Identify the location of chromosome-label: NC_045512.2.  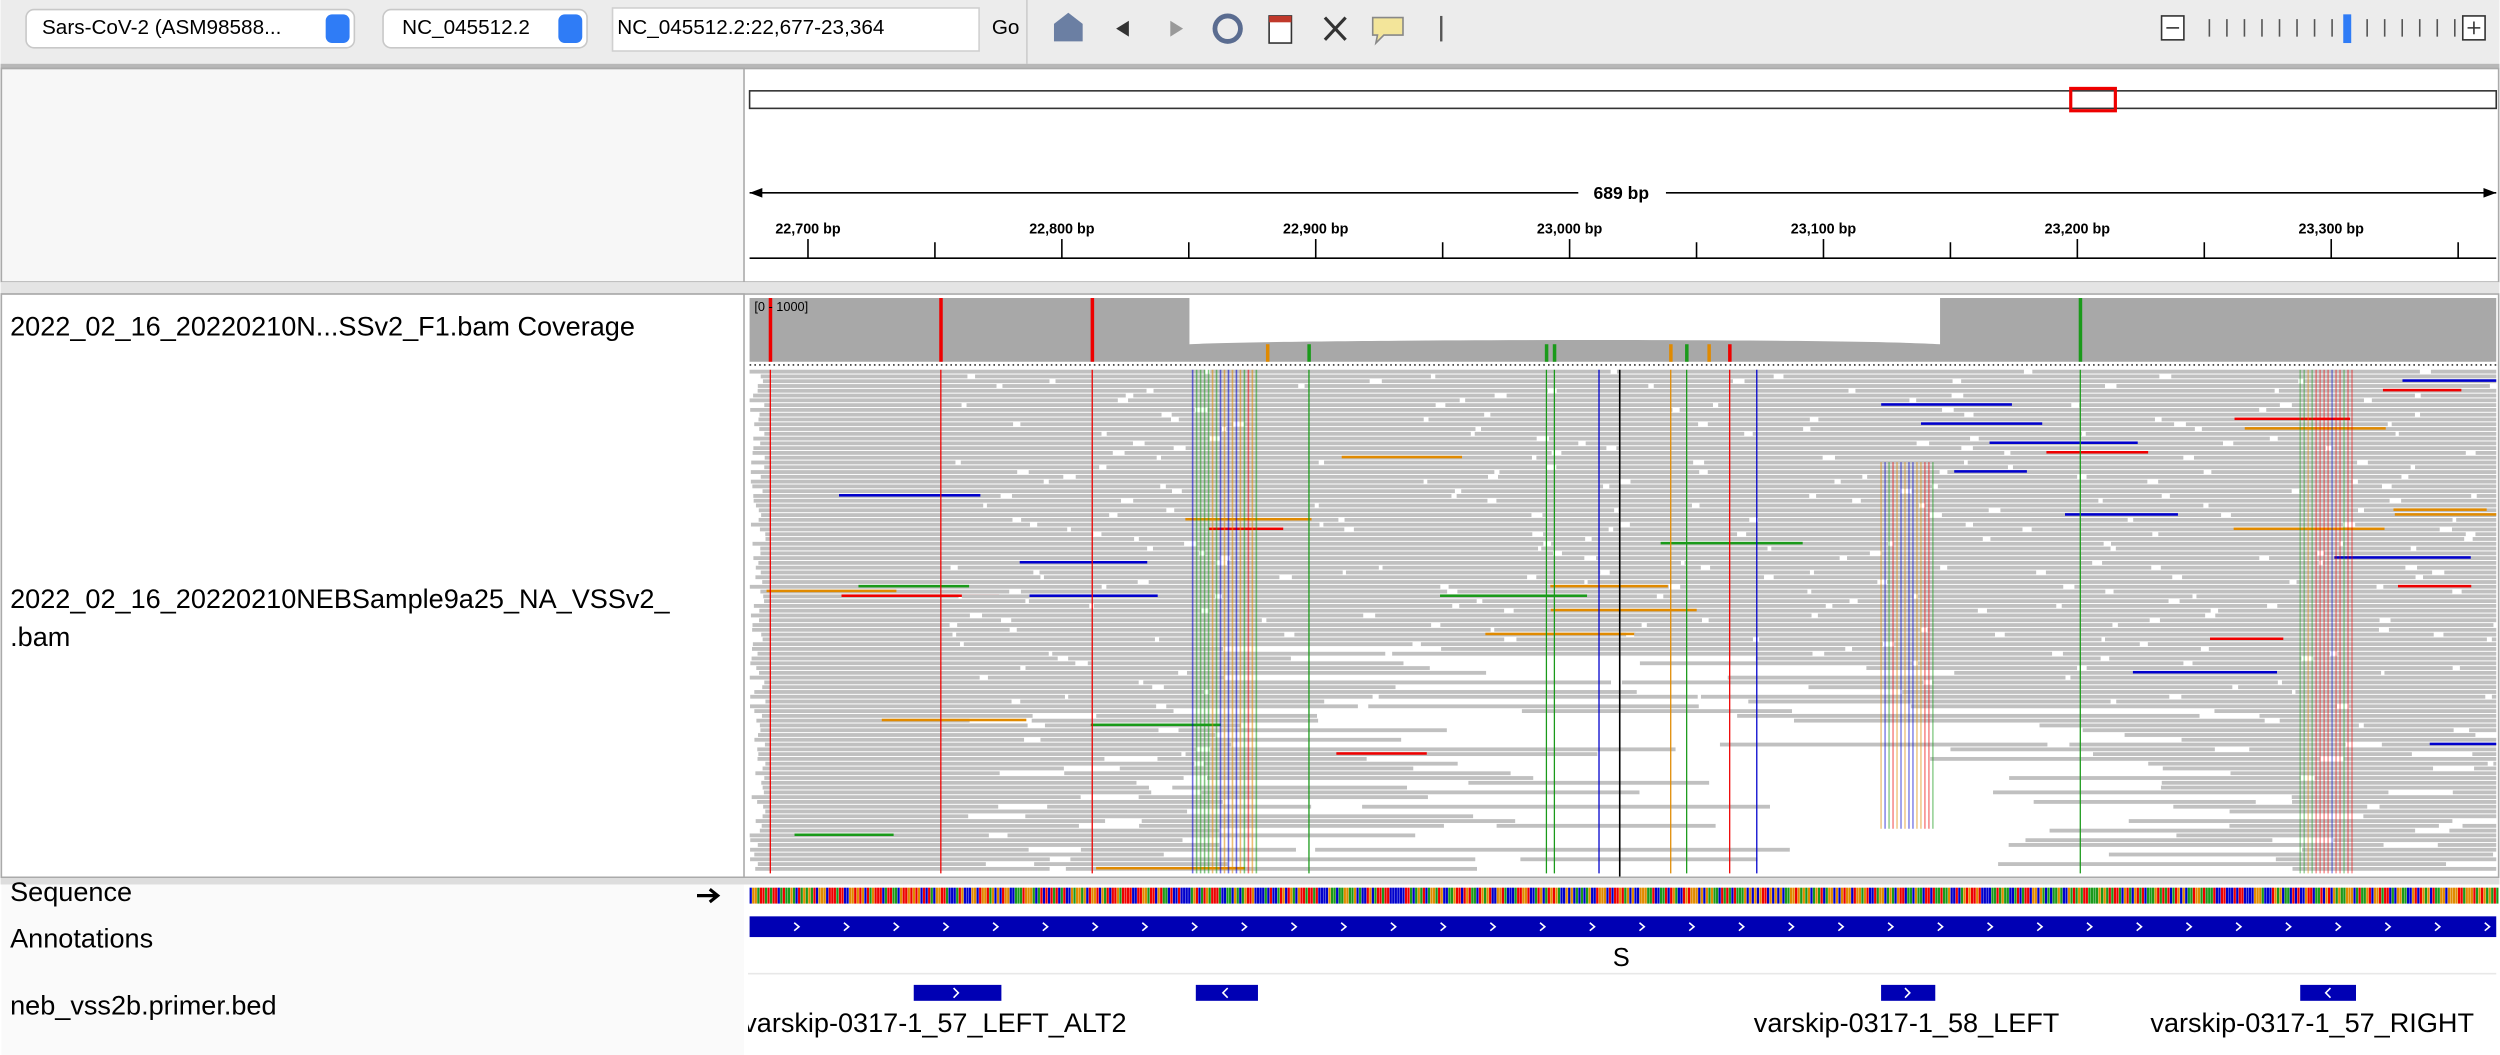
(466, 27).